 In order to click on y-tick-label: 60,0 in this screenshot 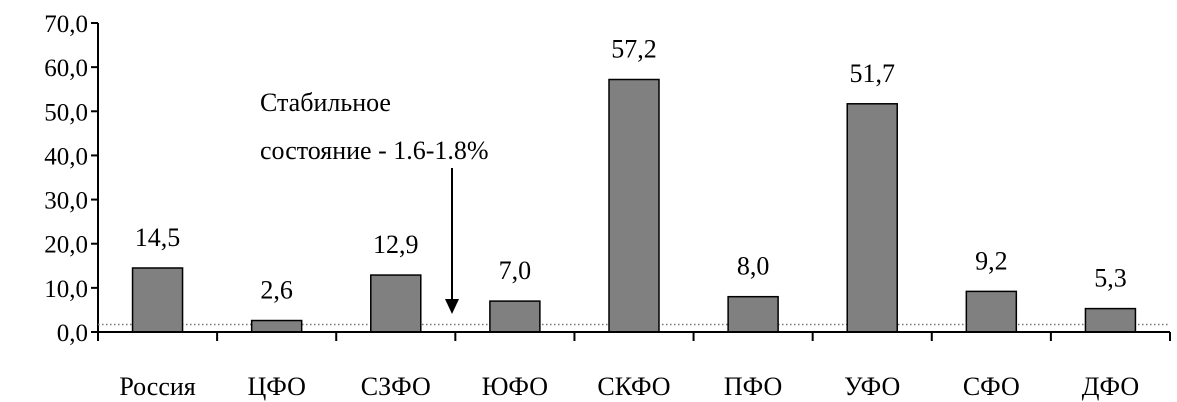, I will do `click(66, 68)`.